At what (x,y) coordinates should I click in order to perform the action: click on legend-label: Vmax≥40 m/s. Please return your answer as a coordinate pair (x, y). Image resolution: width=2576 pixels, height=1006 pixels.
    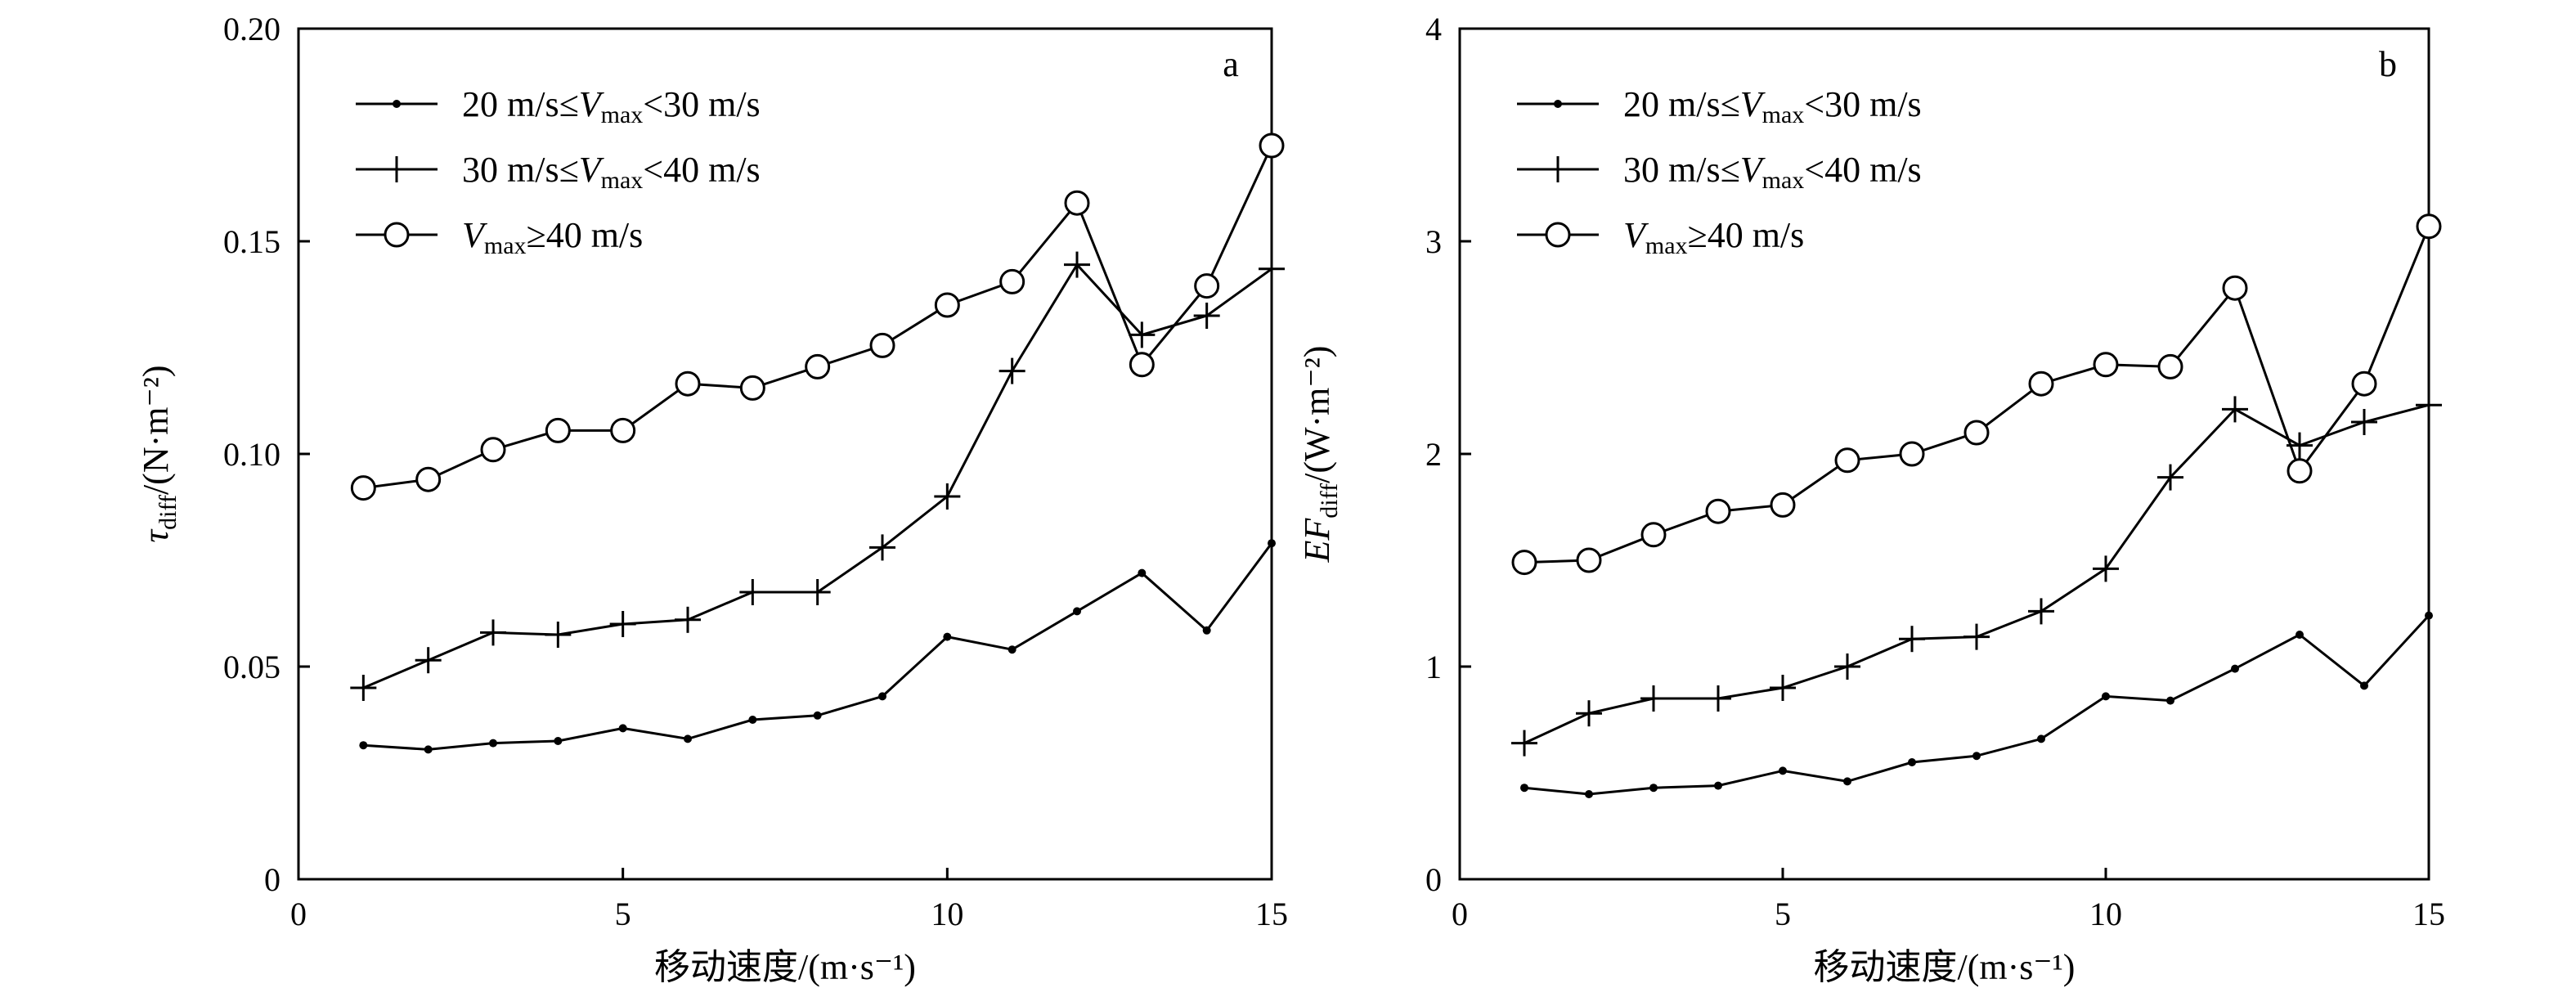
    Looking at the image, I should click on (1713, 237).